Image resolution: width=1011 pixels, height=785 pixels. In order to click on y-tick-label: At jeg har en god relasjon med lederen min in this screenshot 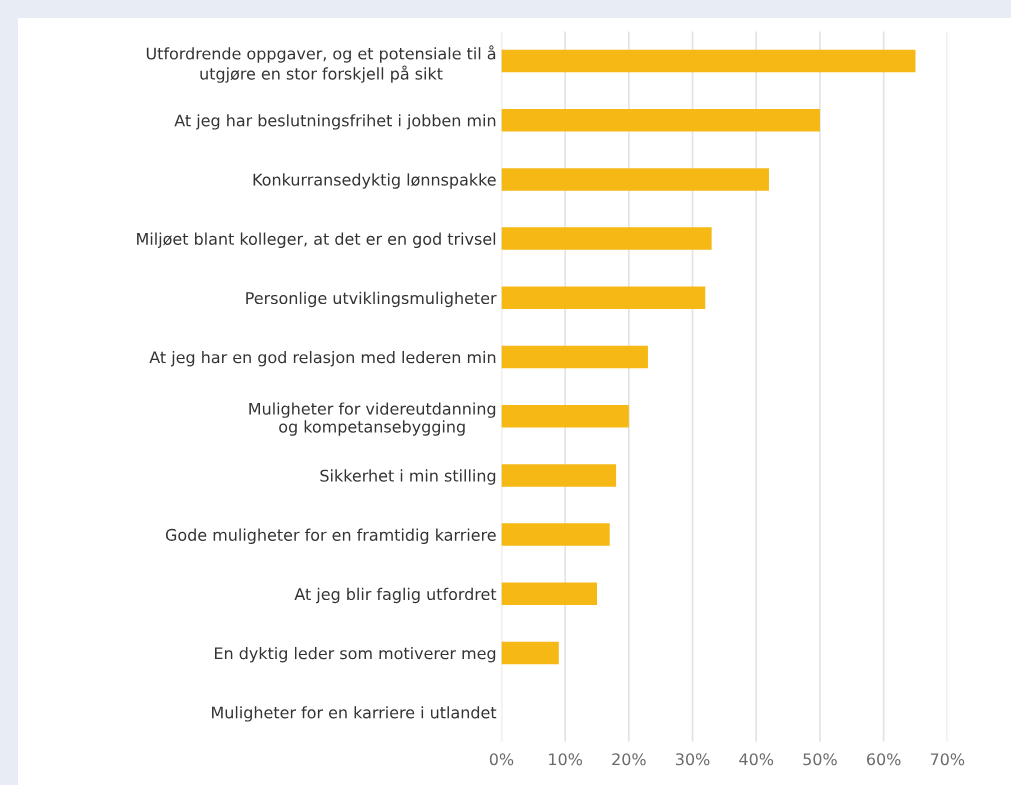, I will do `click(322, 358)`.